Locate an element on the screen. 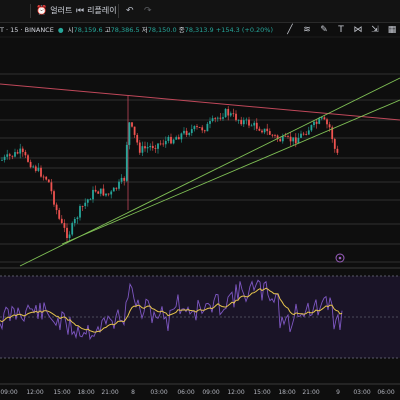 This screenshot has height=400, width=400. open-label: 시 is located at coordinates (70, 30).